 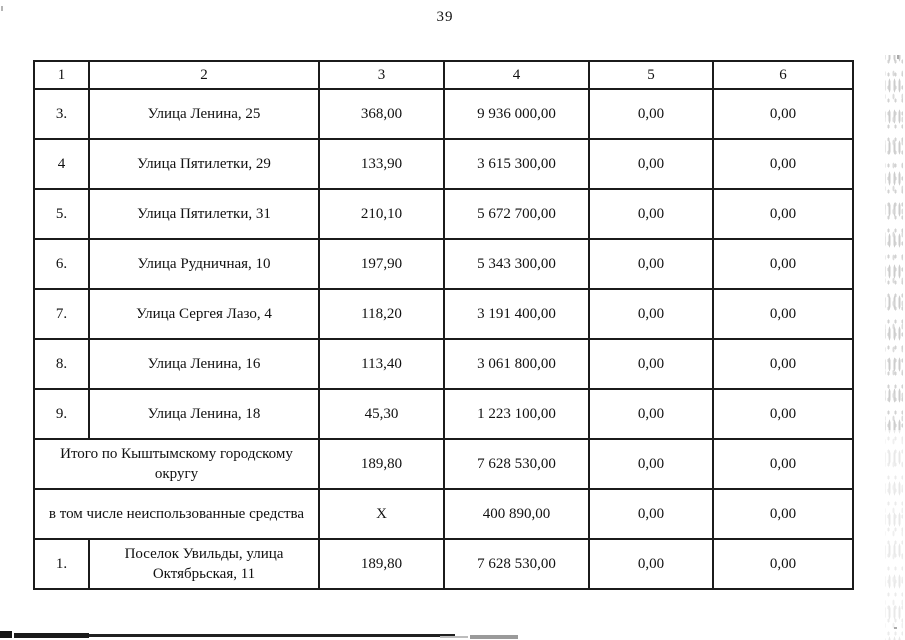 I want to click on amount-cell: 3 615 300,00, so click(x=516, y=164).